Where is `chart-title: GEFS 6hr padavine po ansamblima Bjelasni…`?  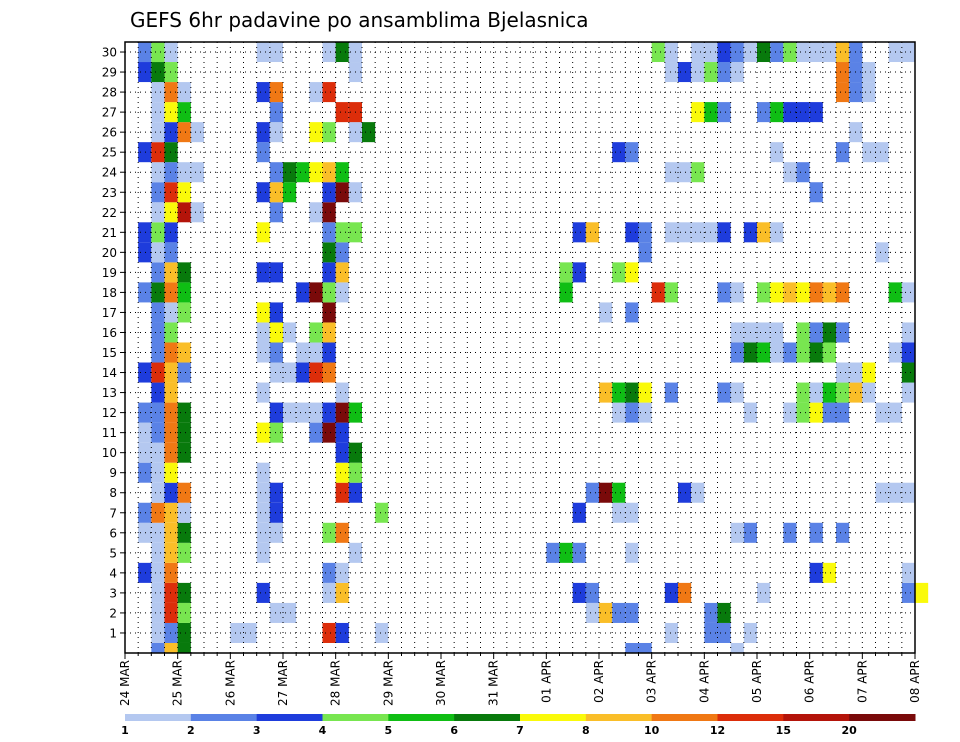 chart-title: GEFS 6hr padavine po ansamblima Bjelasni… is located at coordinates (359, 20).